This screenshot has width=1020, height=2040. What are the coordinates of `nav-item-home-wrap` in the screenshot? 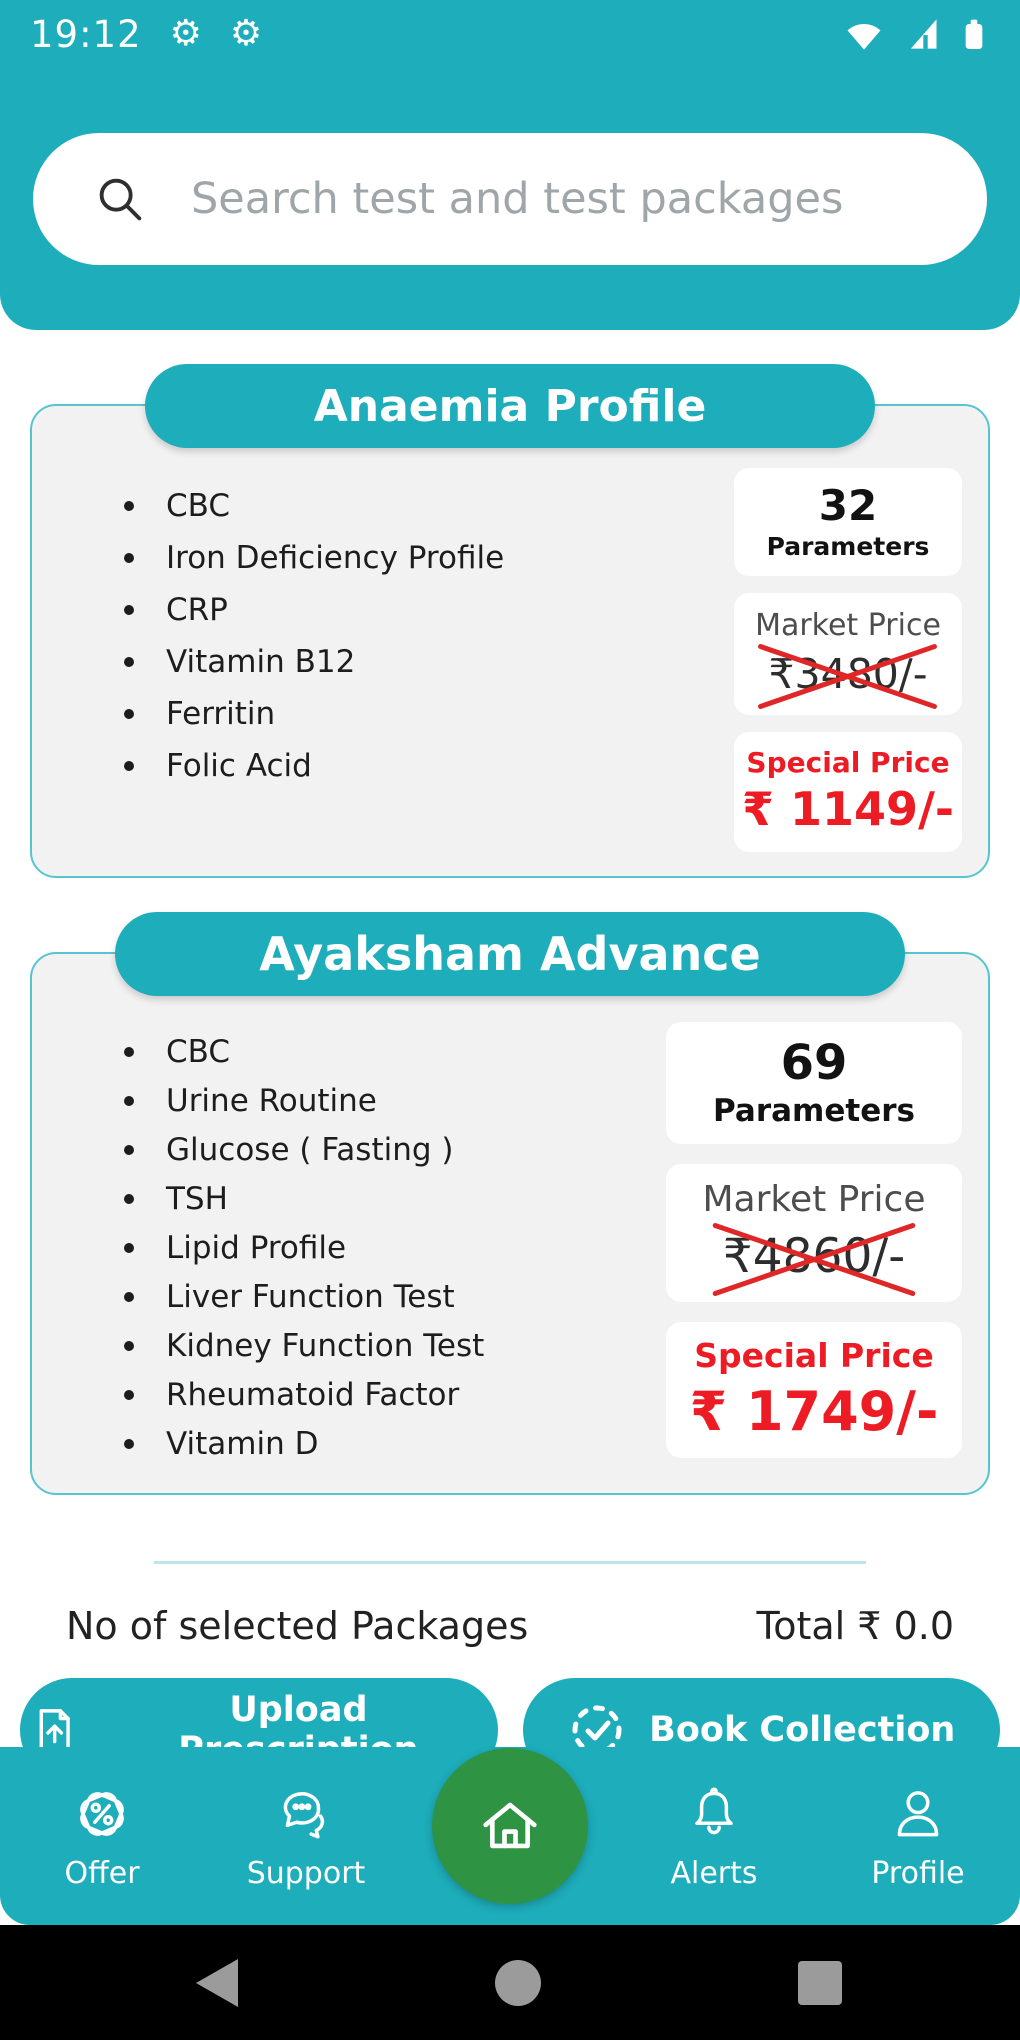 It's located at (510, 1826).